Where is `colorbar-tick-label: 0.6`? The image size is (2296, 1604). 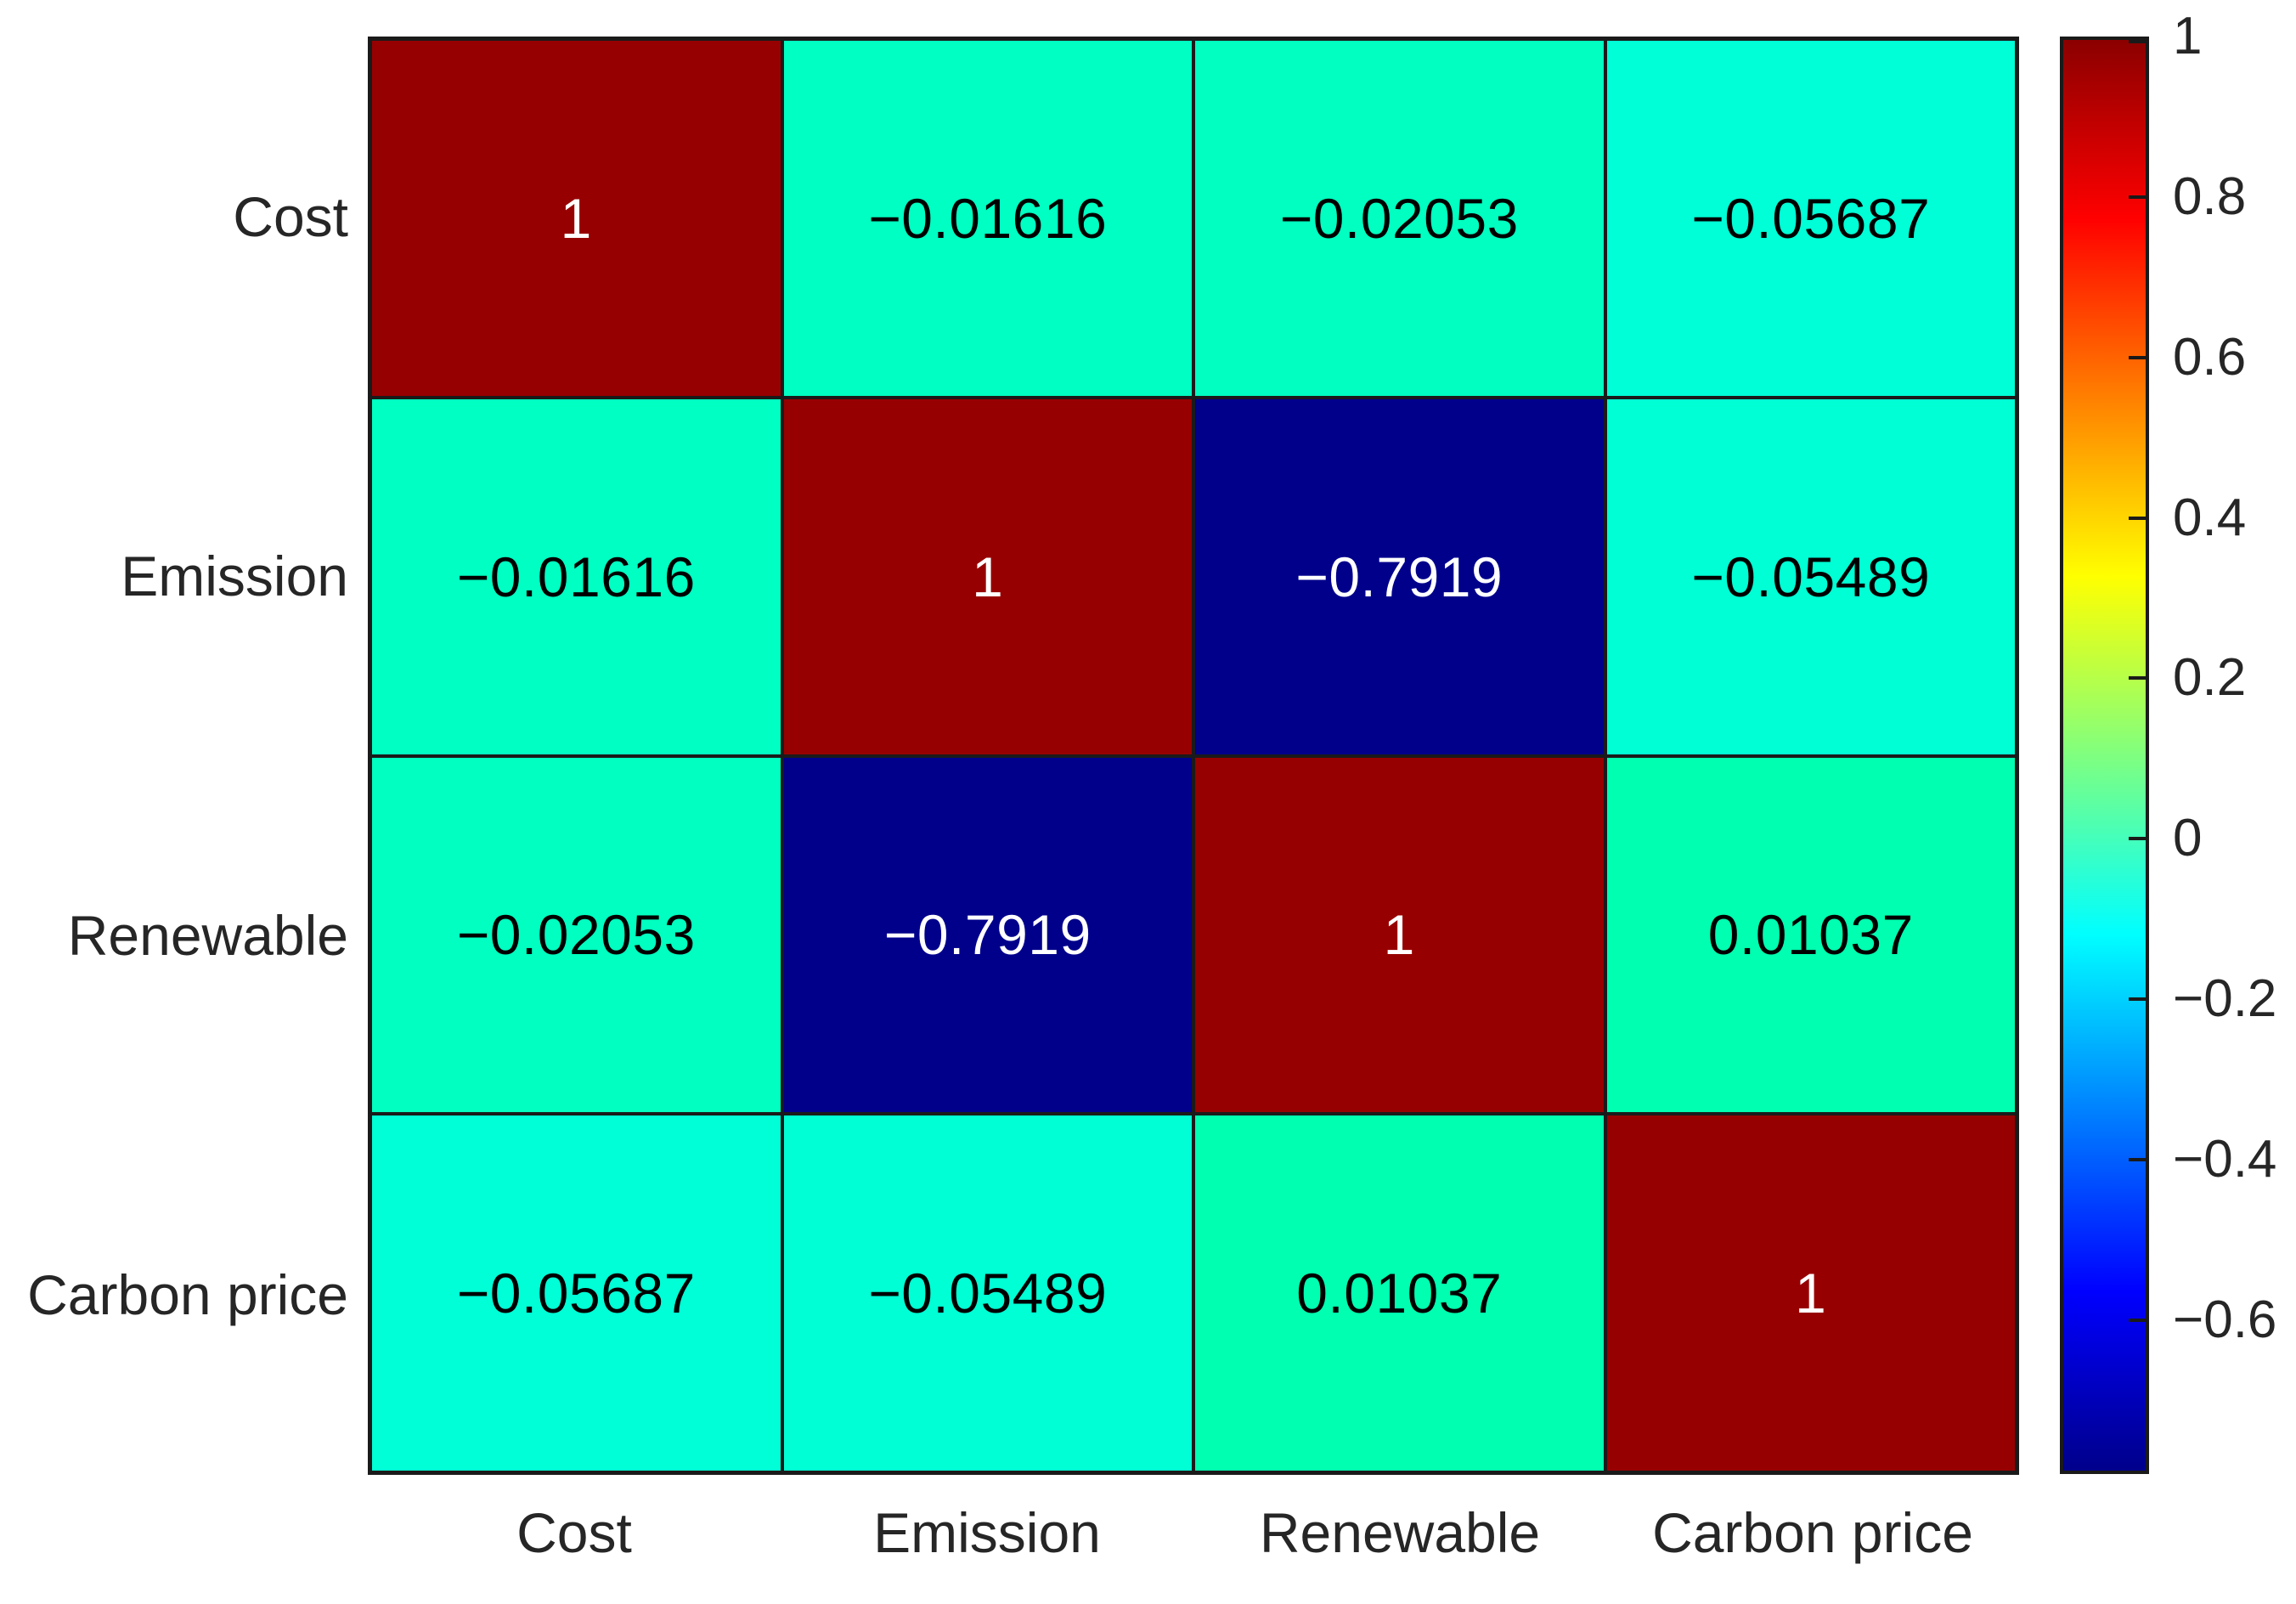 colorbar-tick-label: 0.6 is located at coordinates (2210, 357).